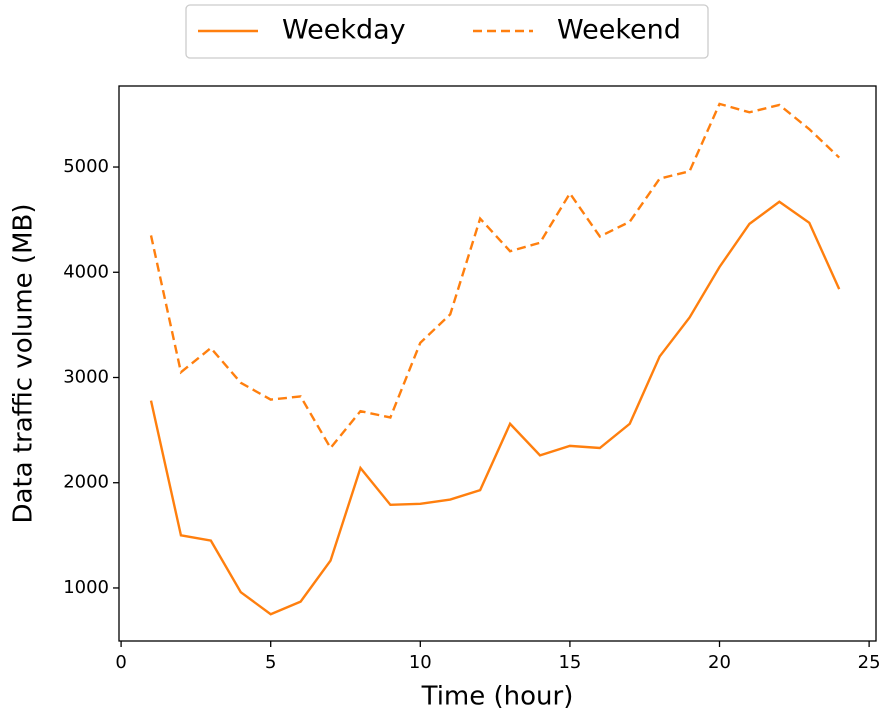 This screenshot has height=719, width=881. Describe the element at coordinates (270, 662) in the screenshot. I see `x-tick-label: 5` at that location.